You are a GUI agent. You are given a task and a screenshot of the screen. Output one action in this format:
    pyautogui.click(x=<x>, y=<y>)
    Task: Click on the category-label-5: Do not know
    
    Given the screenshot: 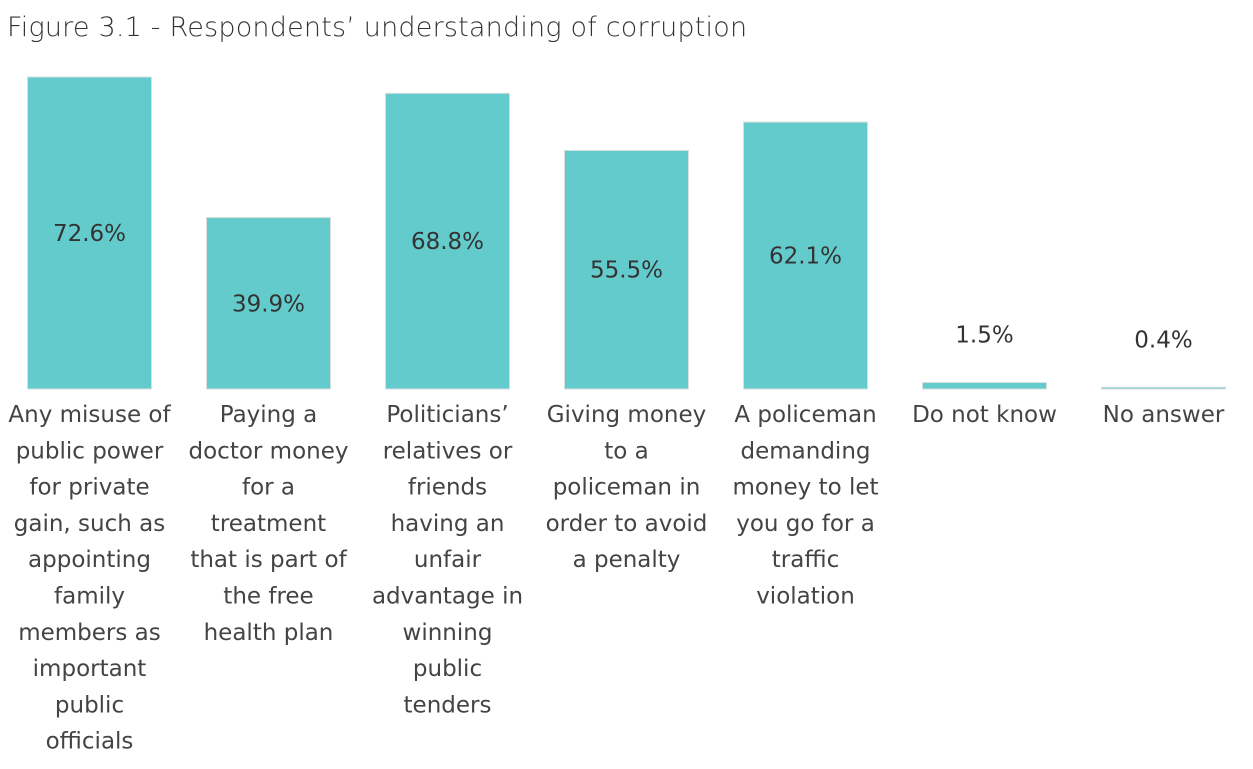 What is the action you would take?
    pyautogui.click(x=984, y=415)
    